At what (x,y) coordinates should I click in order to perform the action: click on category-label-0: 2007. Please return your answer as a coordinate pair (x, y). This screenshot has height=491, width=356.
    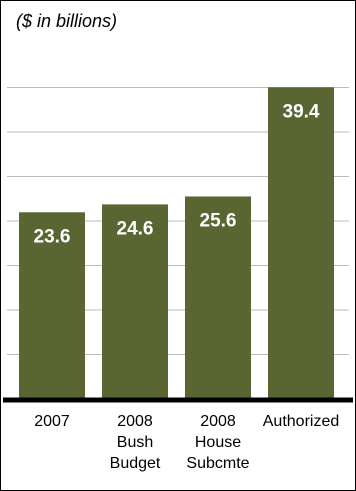
    Looking at the image, I should click on (52, 421).